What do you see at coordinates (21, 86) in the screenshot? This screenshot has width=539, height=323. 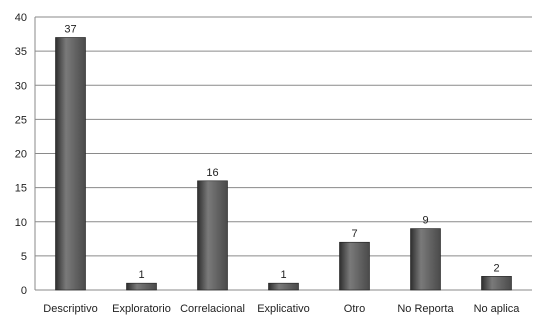 I see `y-tick-label: 30` at bounding box center [21, 86].